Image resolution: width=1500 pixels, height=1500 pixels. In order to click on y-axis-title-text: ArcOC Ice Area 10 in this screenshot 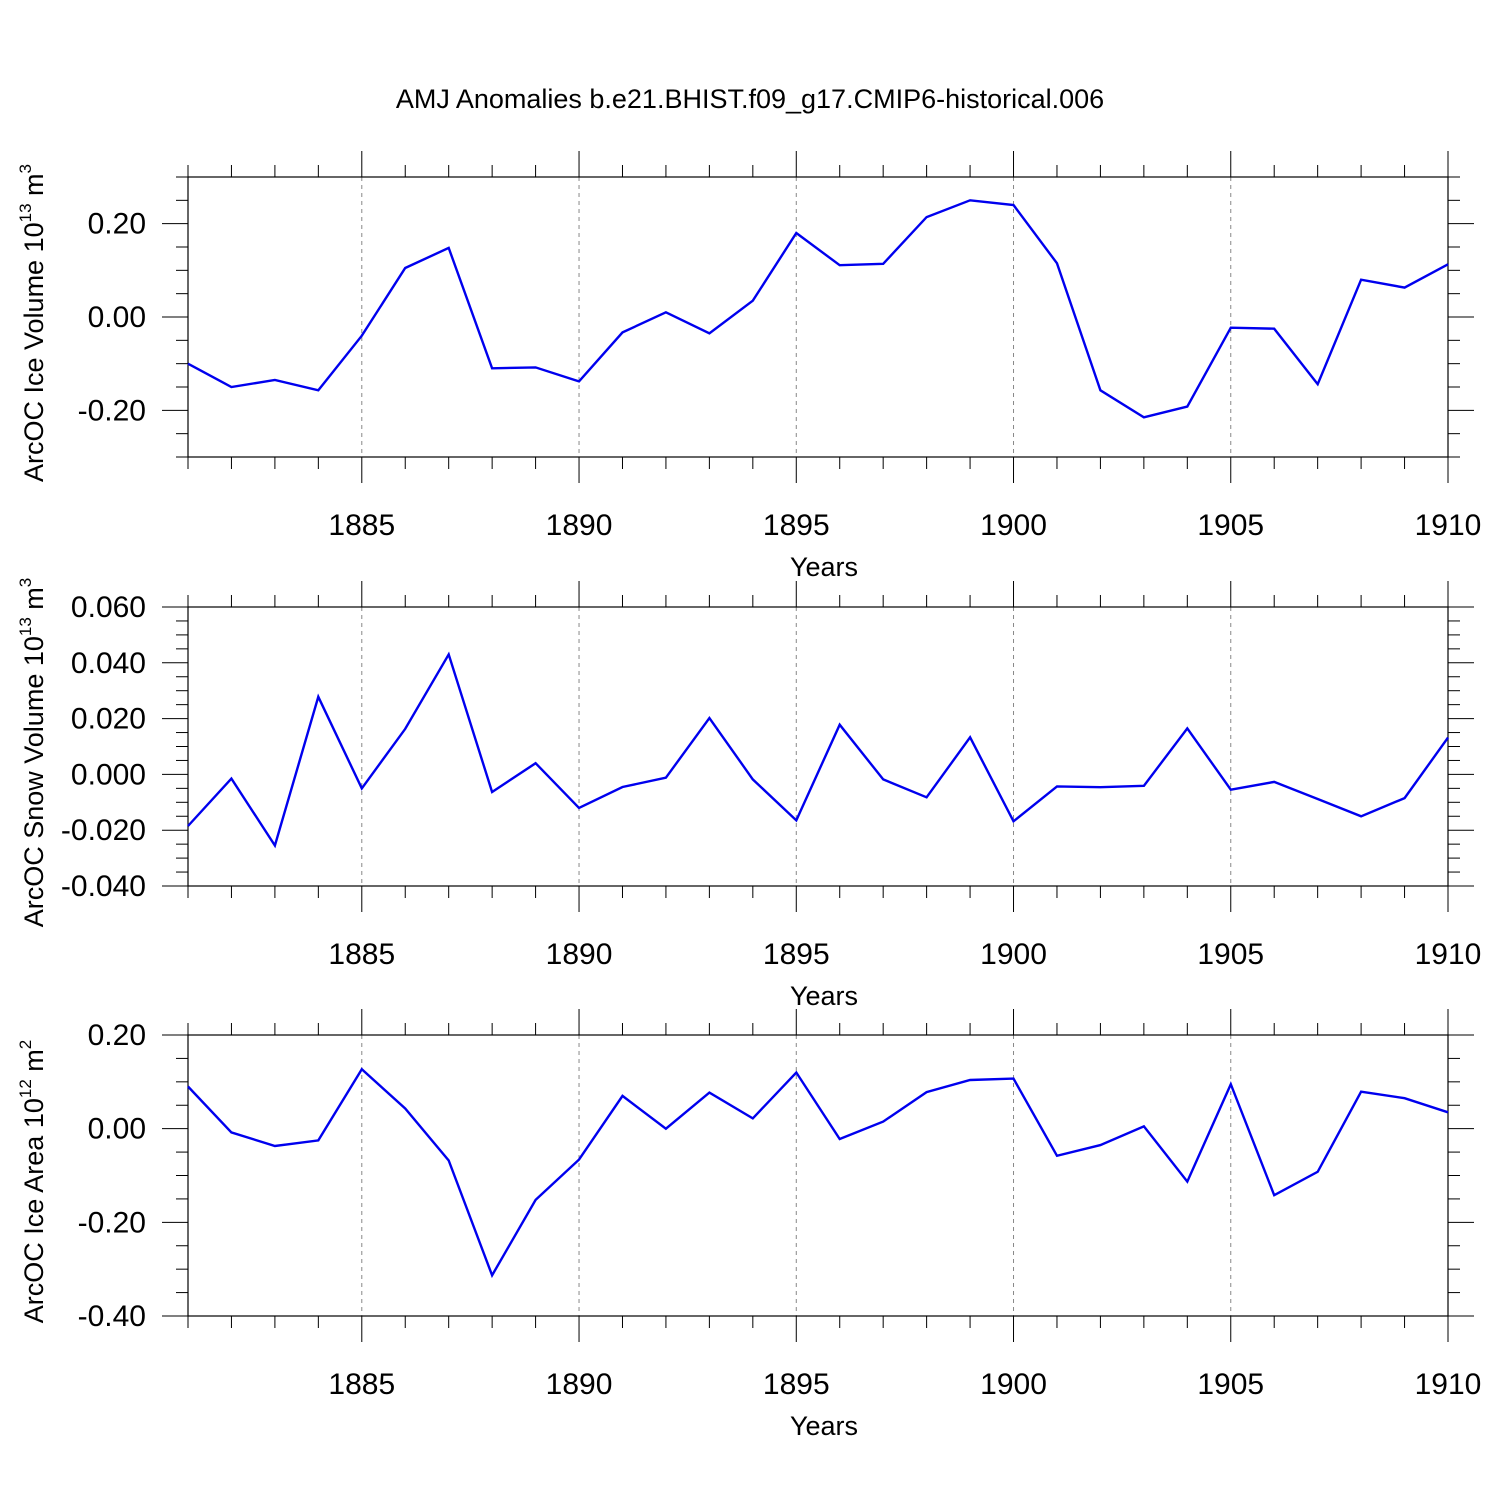, I will do `click(34, 1210)`.